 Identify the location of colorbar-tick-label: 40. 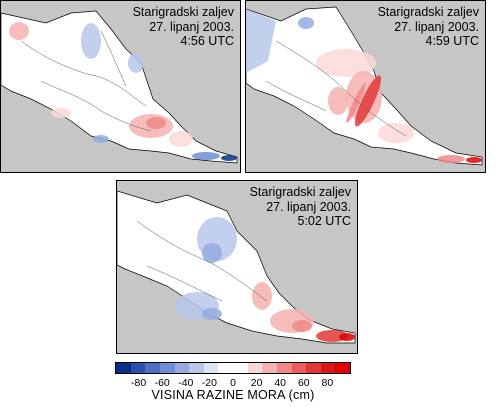
(280, 383).